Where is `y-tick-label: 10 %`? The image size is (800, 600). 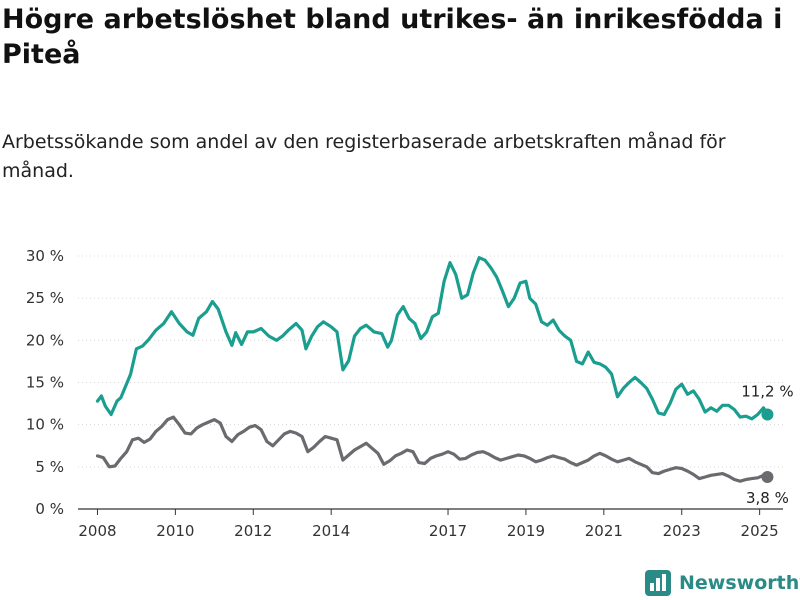 y-tick-label: 10 % is located at coordinates (45, 425).